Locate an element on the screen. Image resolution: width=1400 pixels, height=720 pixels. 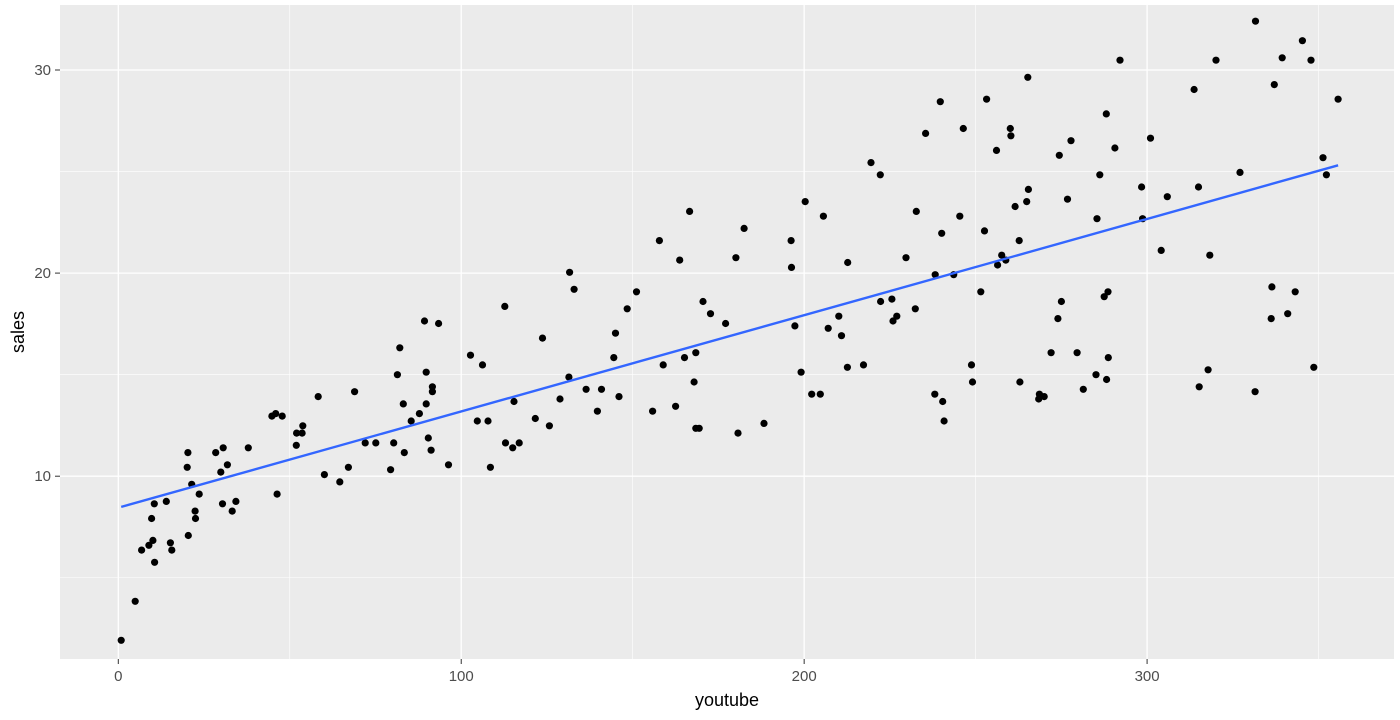
y-axis-title: sales is located at coordinates (18, 332).